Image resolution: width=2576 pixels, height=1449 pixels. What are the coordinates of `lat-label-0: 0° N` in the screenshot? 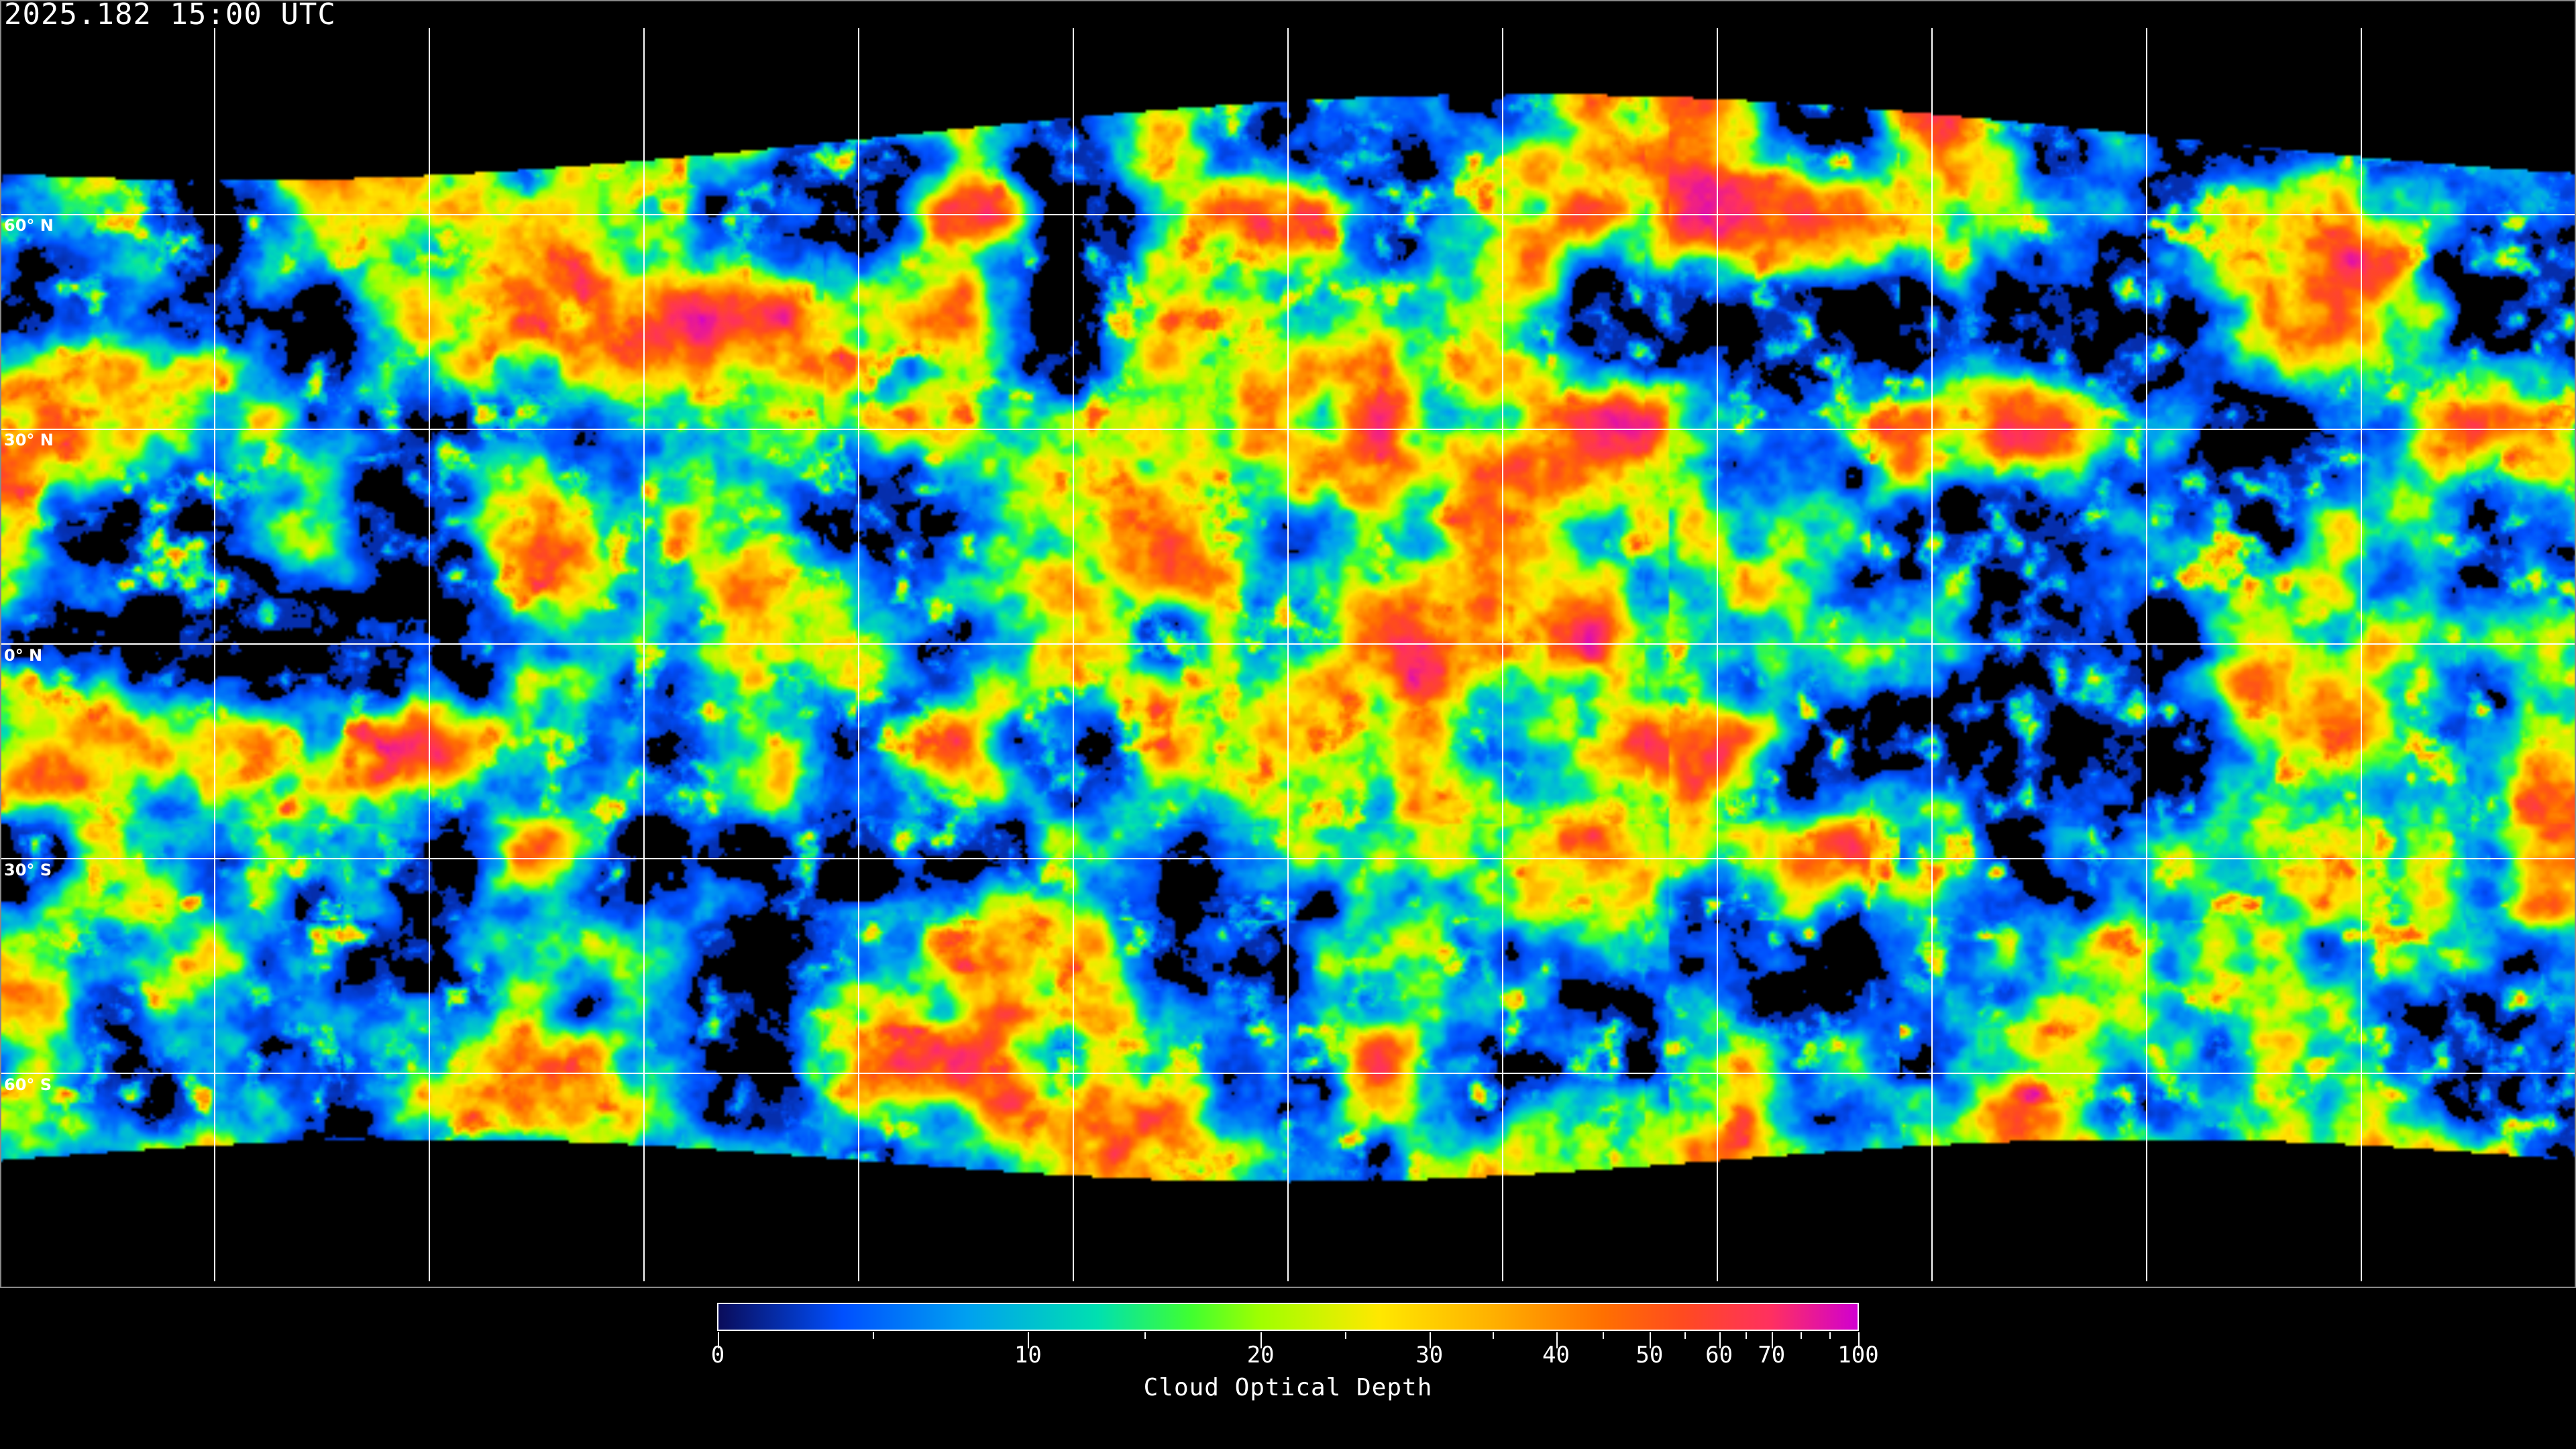 It's located at (23, 655).